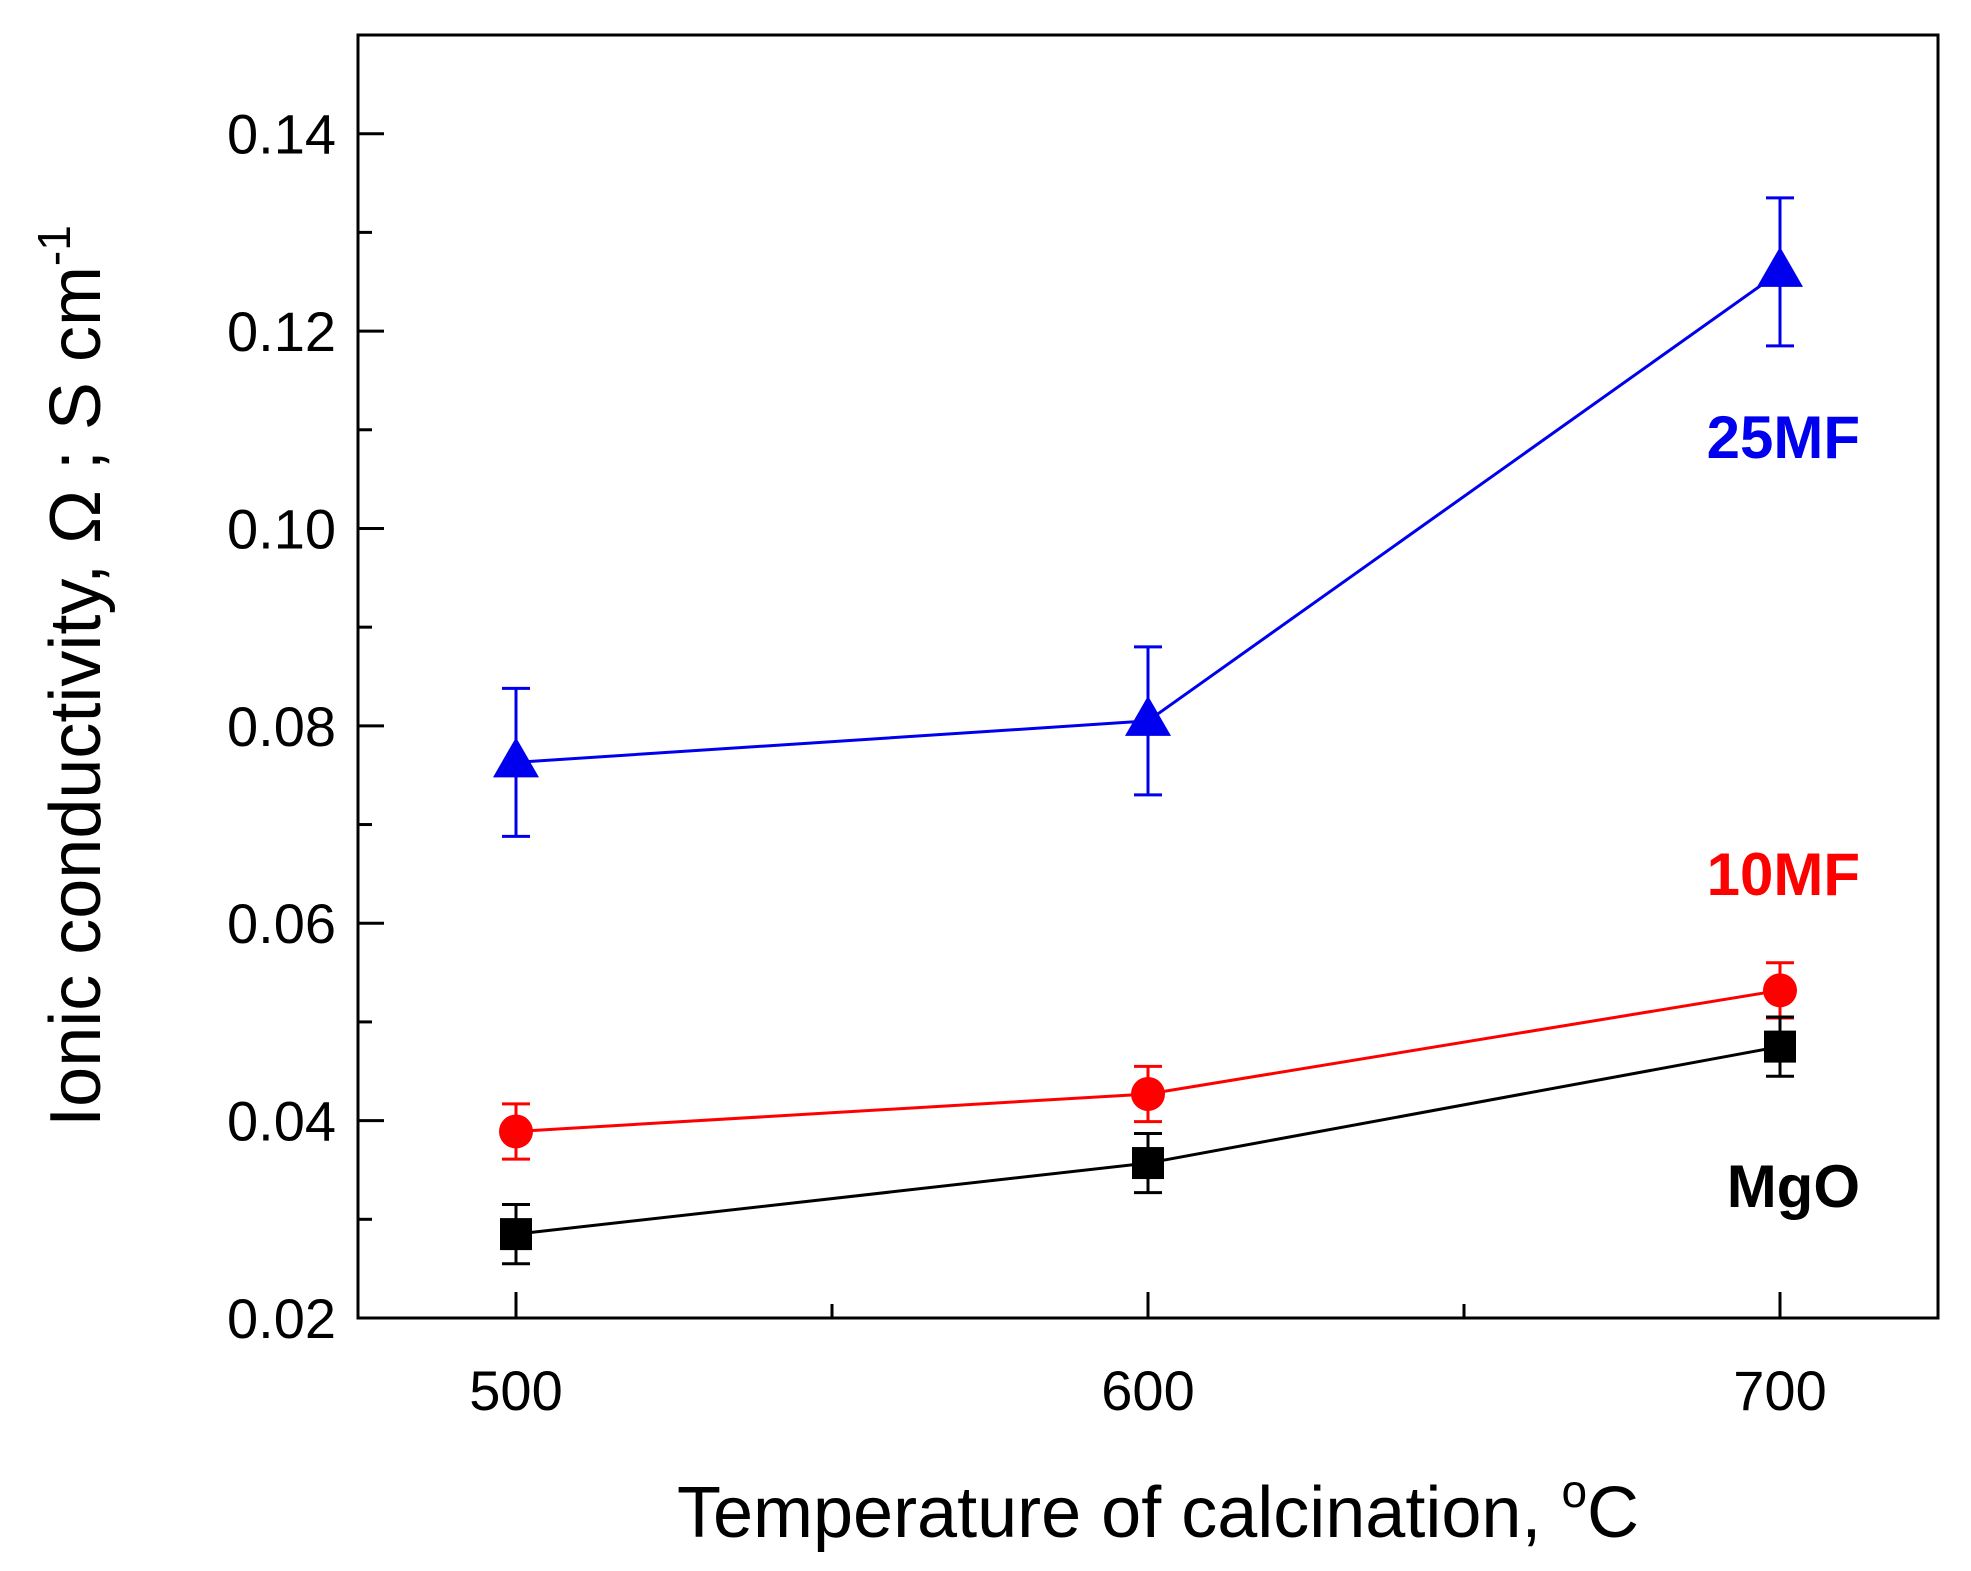 The width and height of the screenshot is (1971, 1571). Describe the element at coordinates (281, 1121) in the screenshot. I see `y-tick-label: 0.04` at that location.